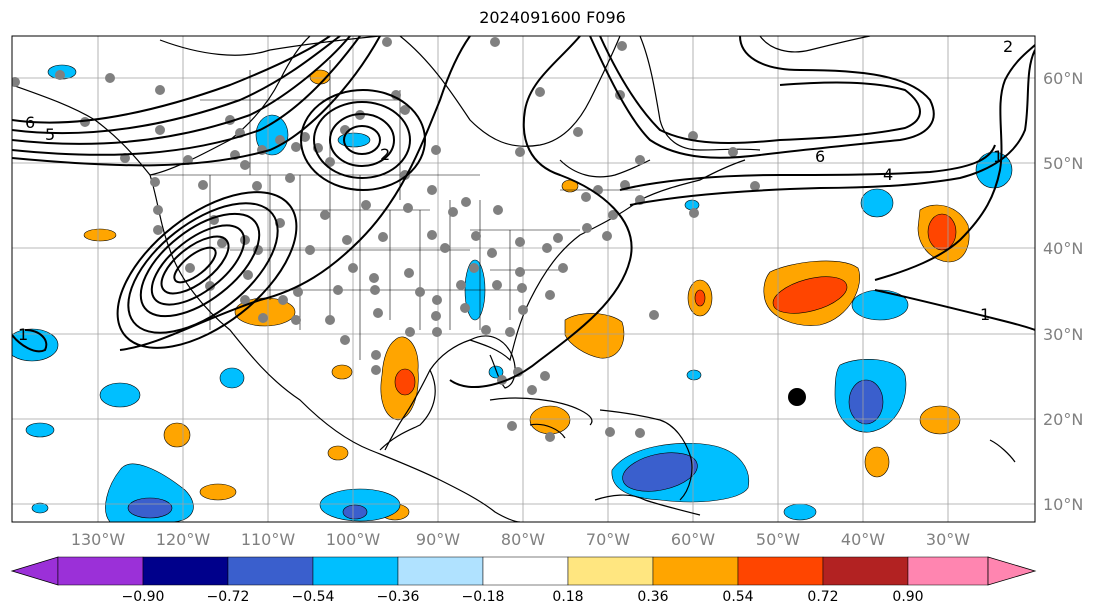 The width and height of the screenshot is (1105, 615). Describe the element at coordinates (268, 539) in the screenshot. I see `lon-label: 110°W` at that location.